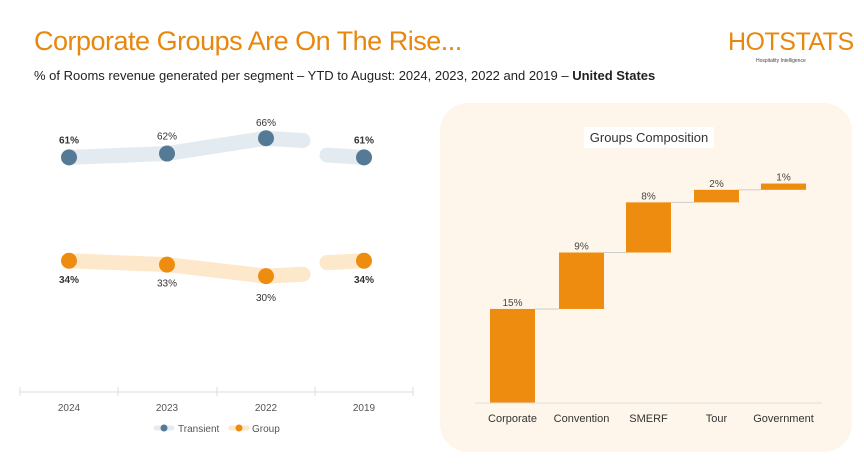 Image resolution: width=864 pixels, height=468 pixels. What do you see at coordinates (512, 303) in the screenshot?
I see `data-label: 15%` at bounding box center [512, 303].